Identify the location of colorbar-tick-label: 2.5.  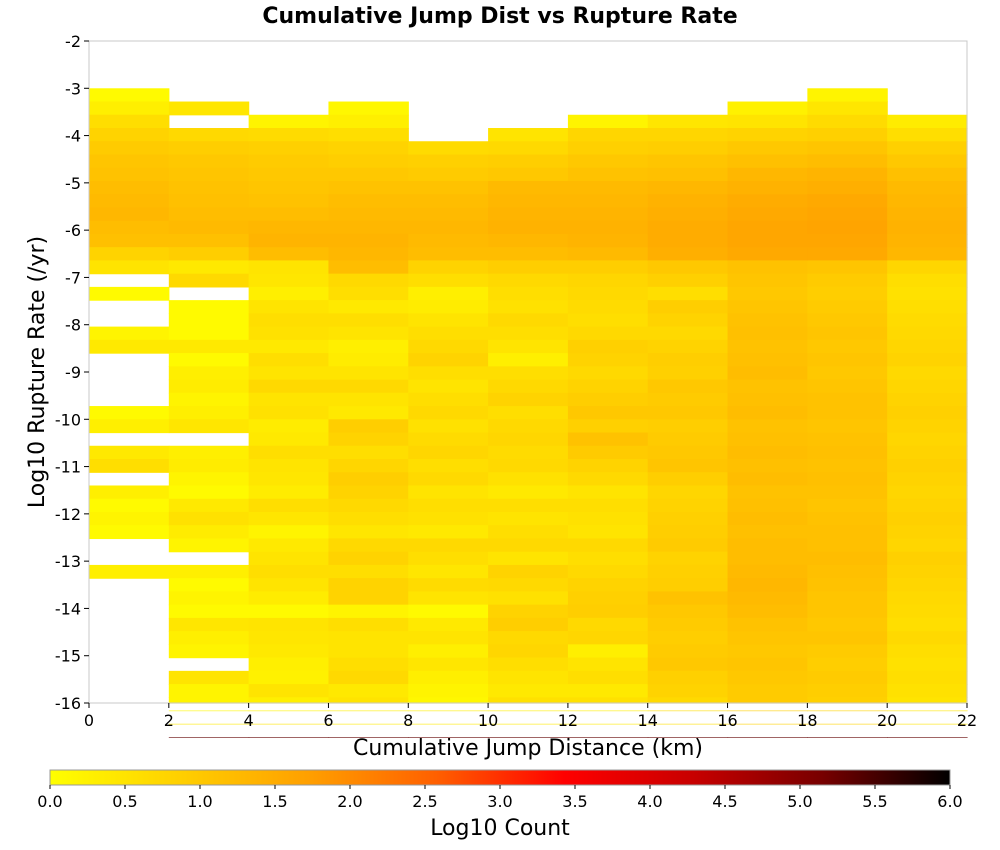
(424, 801).